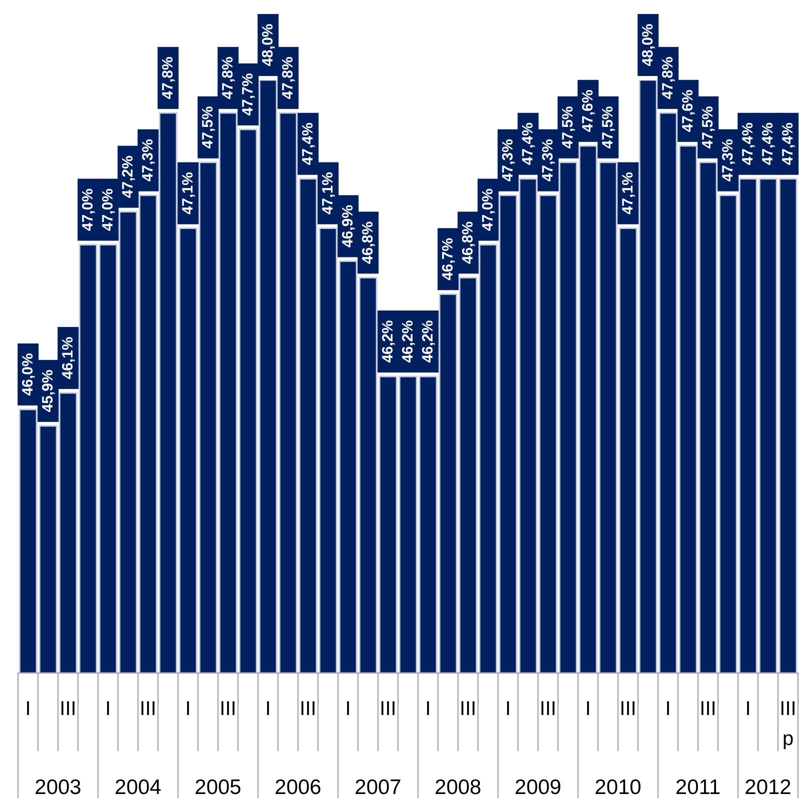 This screenshot has width=807, height=805. Describe the element at coordinates (458, 787) in the screenshot. I see `text: 2008` at that location.